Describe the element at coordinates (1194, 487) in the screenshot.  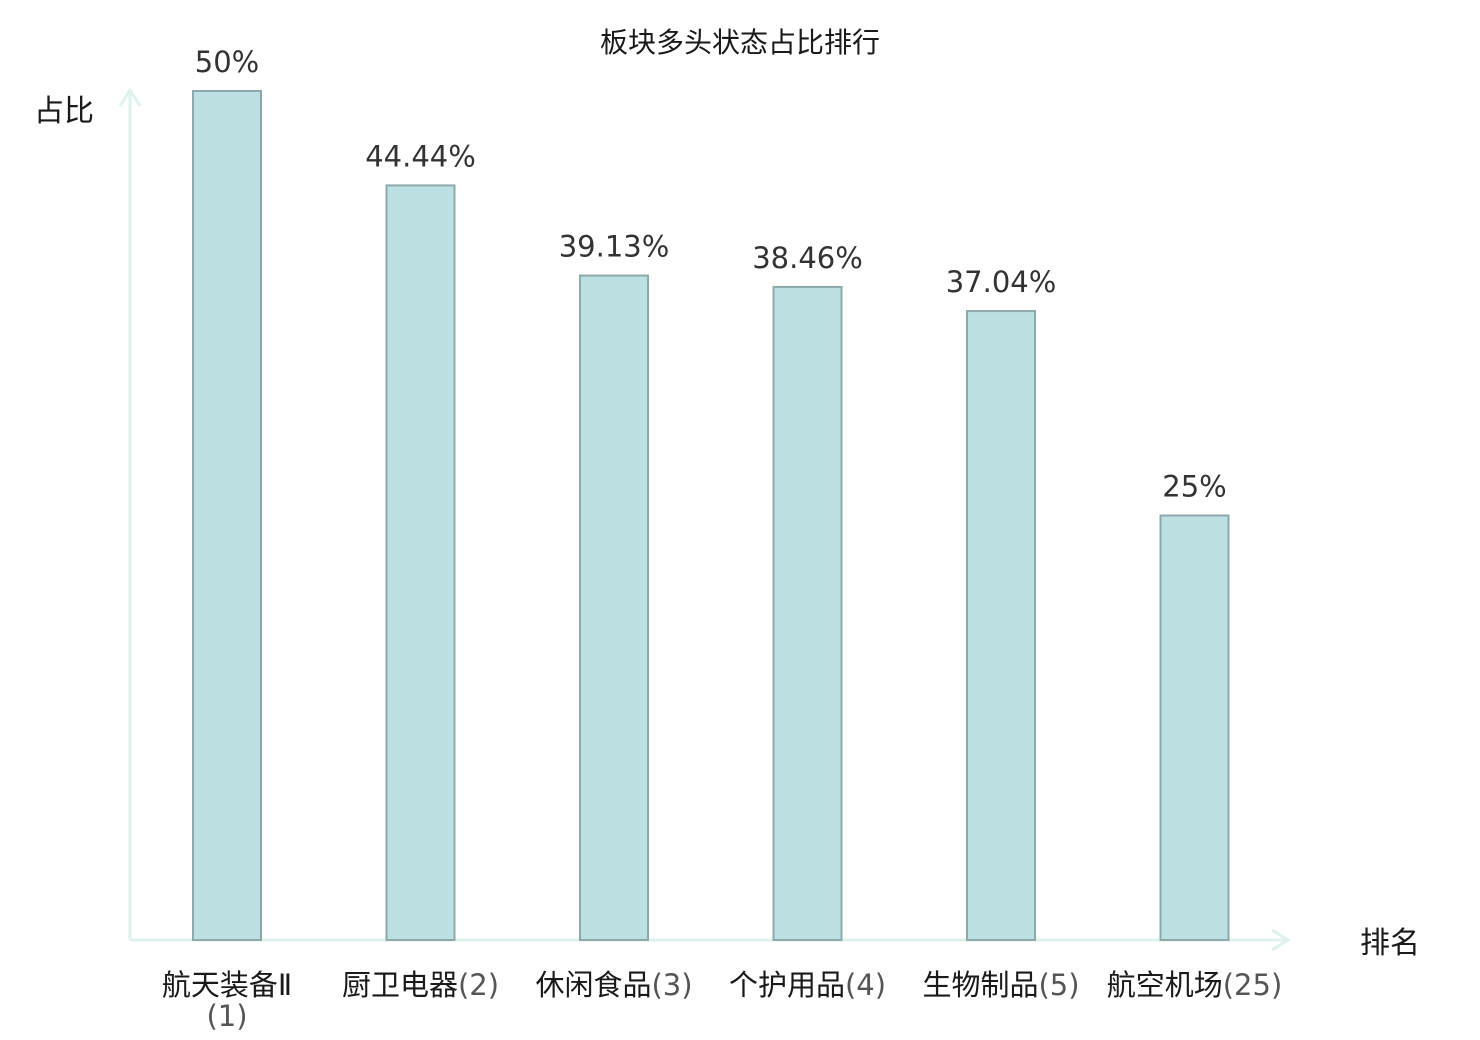
I see `bar-value-label: 25%` at that location.